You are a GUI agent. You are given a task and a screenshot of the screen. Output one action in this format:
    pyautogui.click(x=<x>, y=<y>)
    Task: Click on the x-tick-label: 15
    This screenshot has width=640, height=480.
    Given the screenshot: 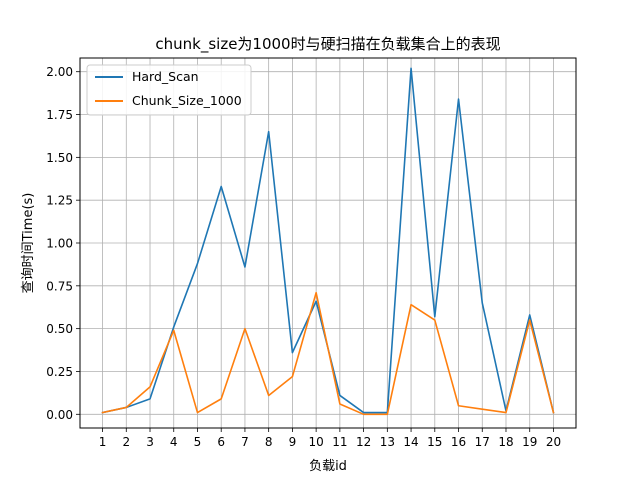 What is the action you would take?
    pyautogui.click(x=434, y=442)
    